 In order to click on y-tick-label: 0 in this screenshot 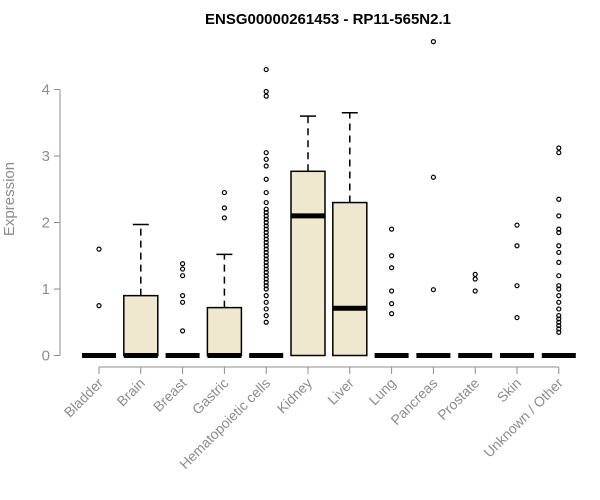, I will do `click(46, 356)`.